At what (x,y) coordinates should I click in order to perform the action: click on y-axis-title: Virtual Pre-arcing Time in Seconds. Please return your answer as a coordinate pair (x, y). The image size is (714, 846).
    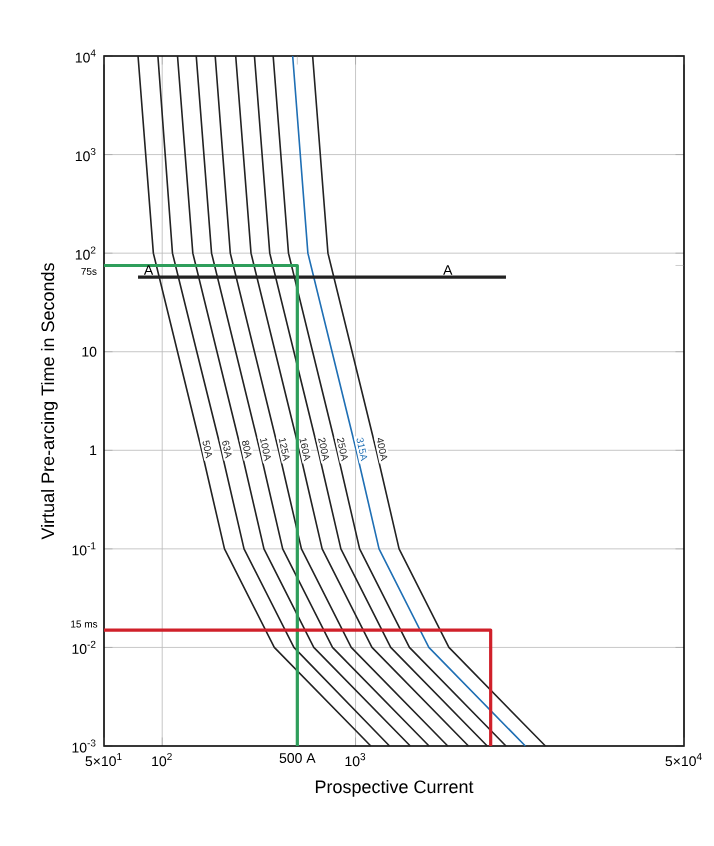
    Looking at the image, I should click on (49, 401).